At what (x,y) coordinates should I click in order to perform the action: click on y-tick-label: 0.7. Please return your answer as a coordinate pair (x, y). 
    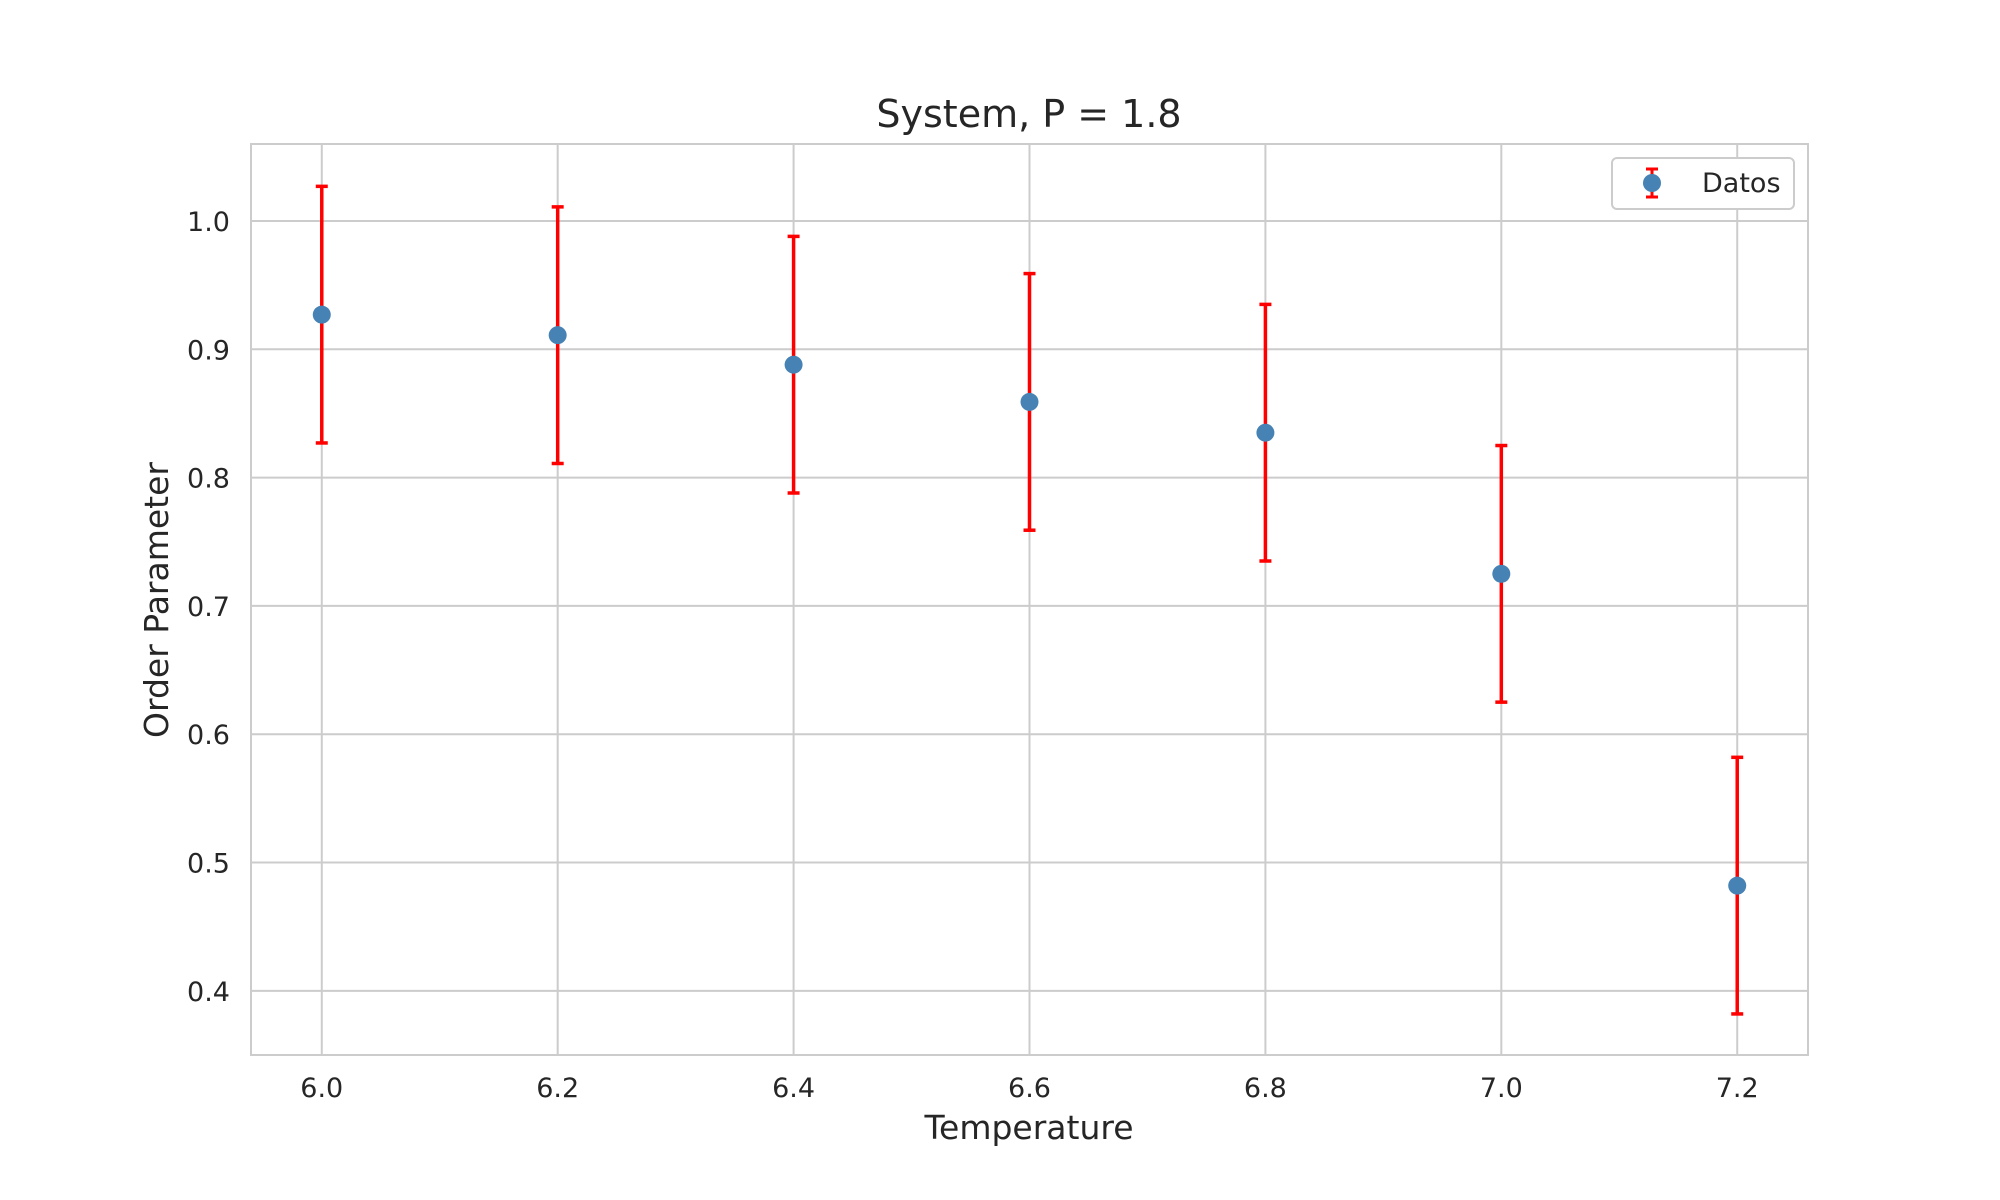
    Looking at the image, I should click on (208, 607).